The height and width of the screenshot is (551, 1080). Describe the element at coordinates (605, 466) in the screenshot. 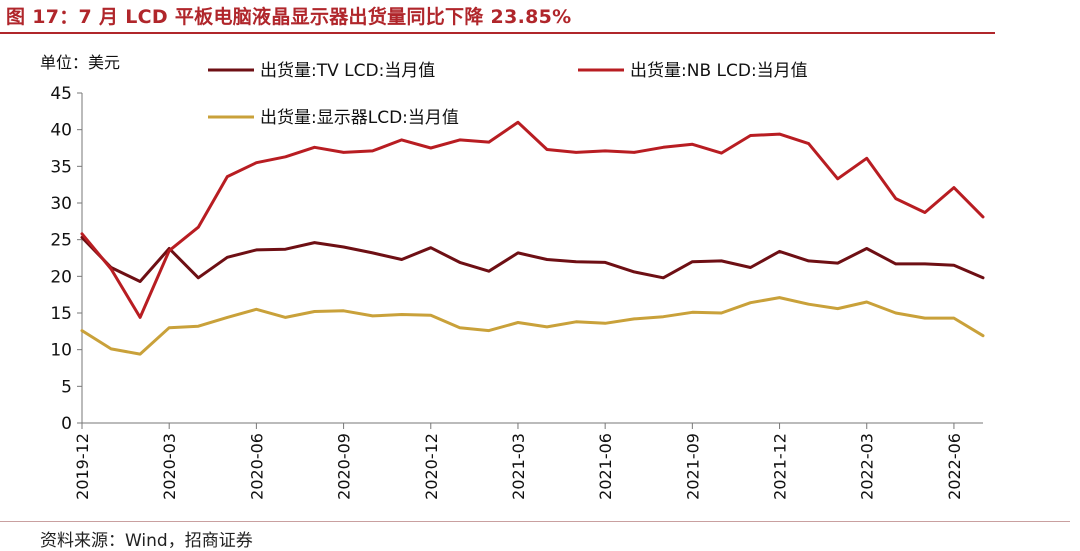

I see `x-tick-label: 2021-06` at that location.